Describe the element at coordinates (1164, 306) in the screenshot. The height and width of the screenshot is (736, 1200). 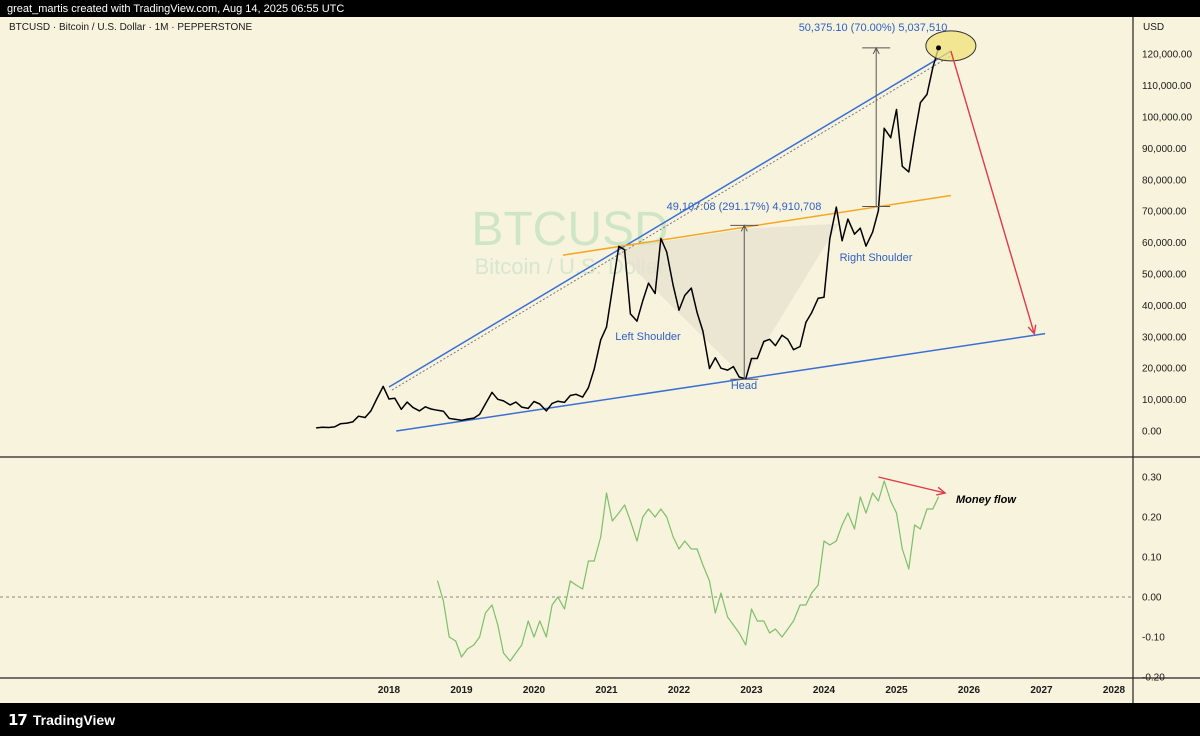
I see `price-tick-label: 40,000.00` at that location.